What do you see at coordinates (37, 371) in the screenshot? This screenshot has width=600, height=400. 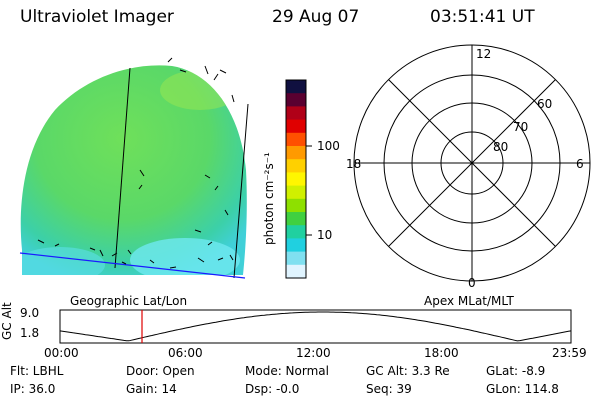 I see `info-flt: Flt: LBHL` at bounding box center [37, 371].